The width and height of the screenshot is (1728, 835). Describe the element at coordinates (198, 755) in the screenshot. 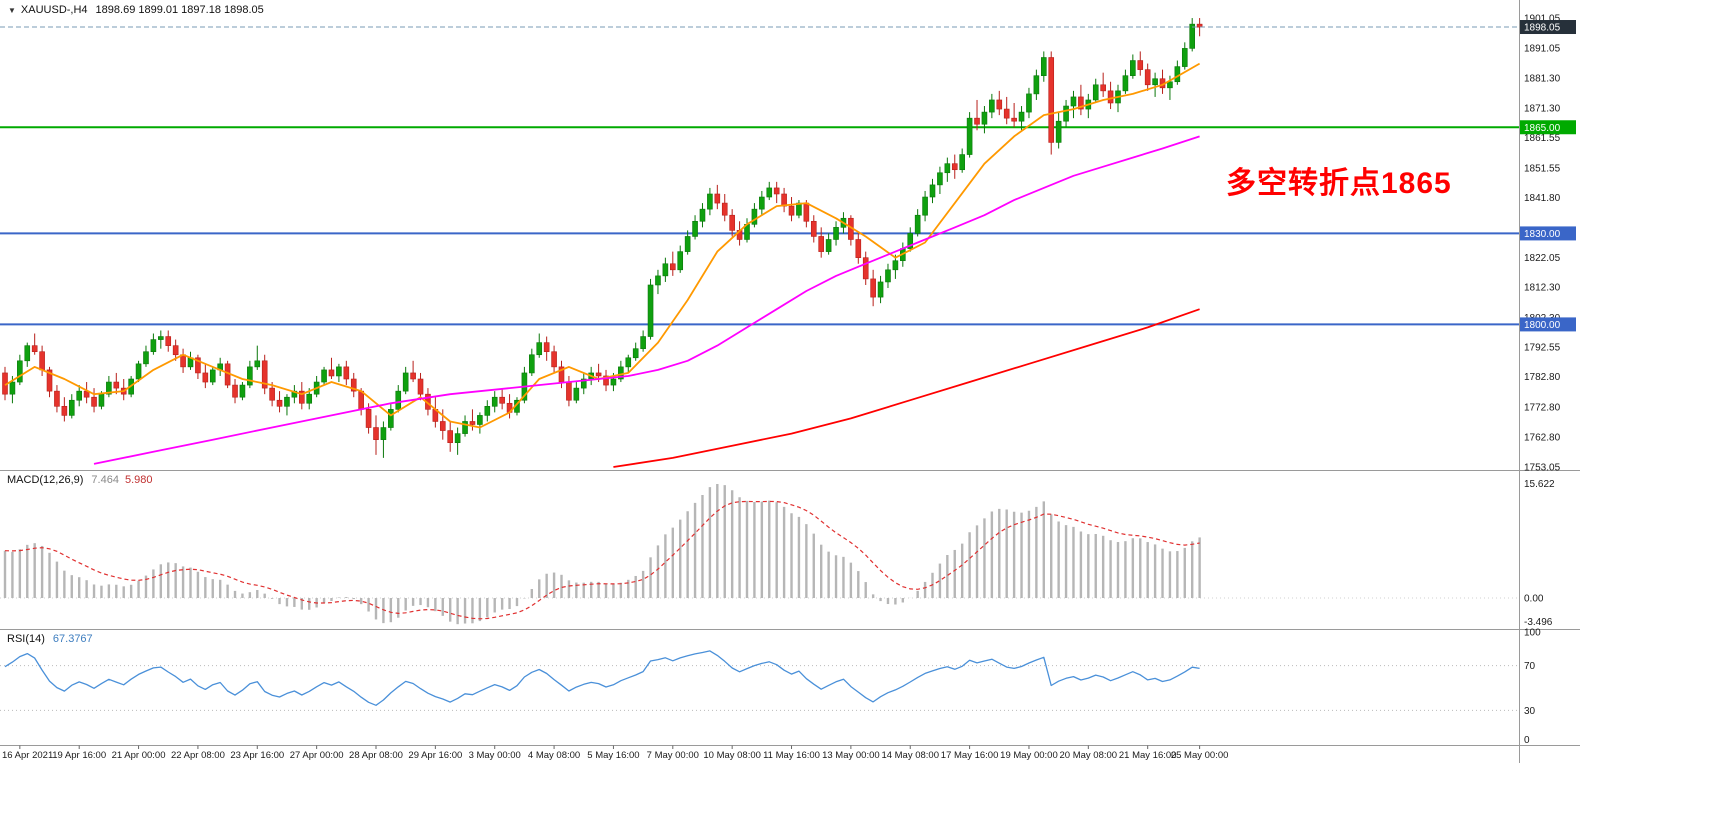

I see `time-tick-label: 22 Apr 08:00` at that location.